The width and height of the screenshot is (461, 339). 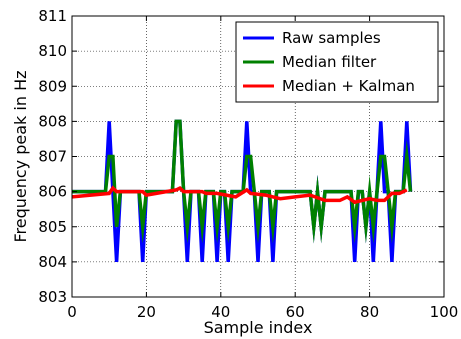 What do you see at coordinates (258, 327) in the screenshot?
I see `x-axis-label: Sample index` at bounding box center [258, 327].